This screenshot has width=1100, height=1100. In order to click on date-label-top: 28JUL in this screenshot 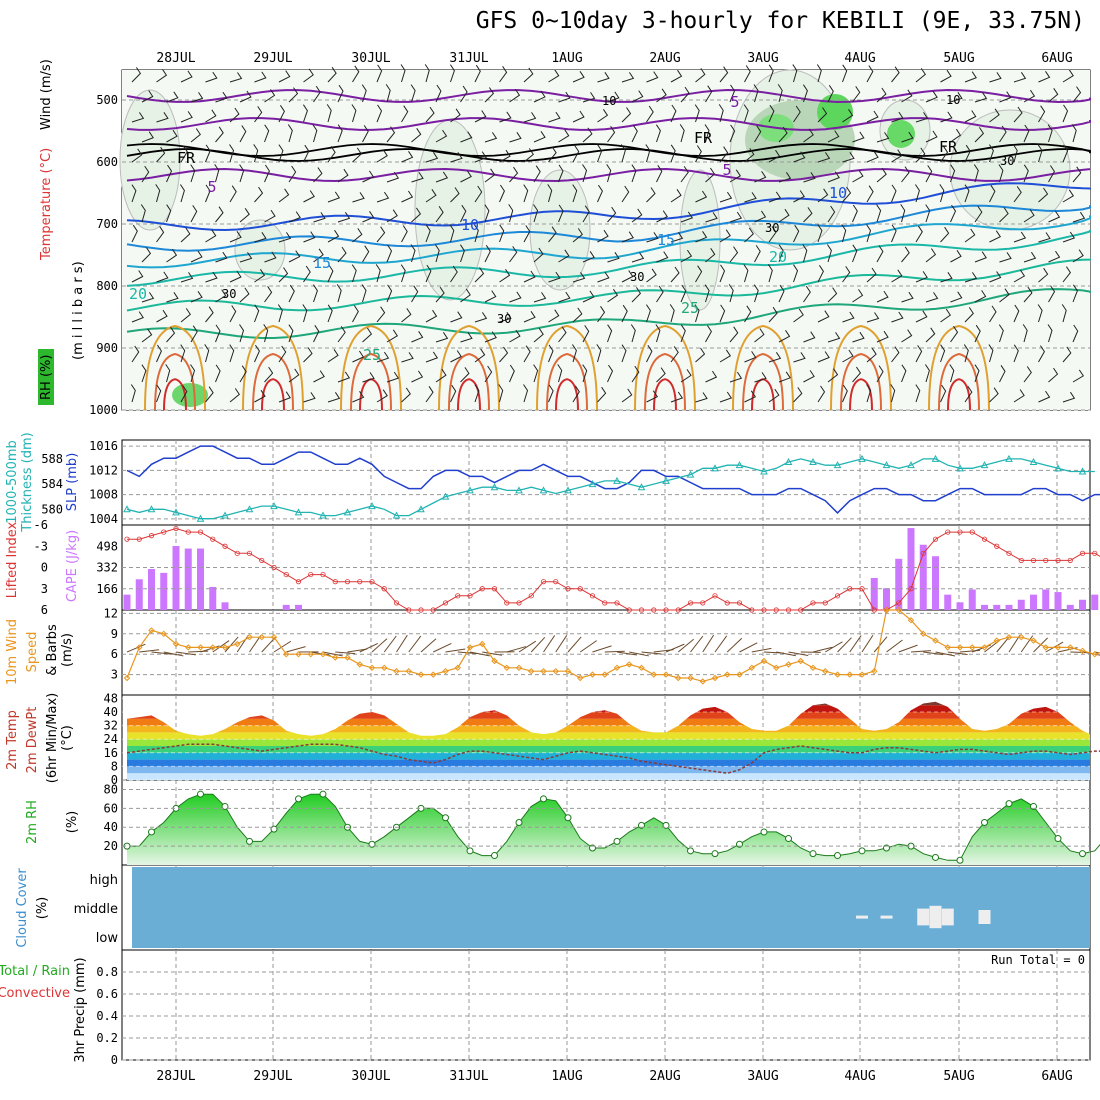, I will do `click(175, 58)`.